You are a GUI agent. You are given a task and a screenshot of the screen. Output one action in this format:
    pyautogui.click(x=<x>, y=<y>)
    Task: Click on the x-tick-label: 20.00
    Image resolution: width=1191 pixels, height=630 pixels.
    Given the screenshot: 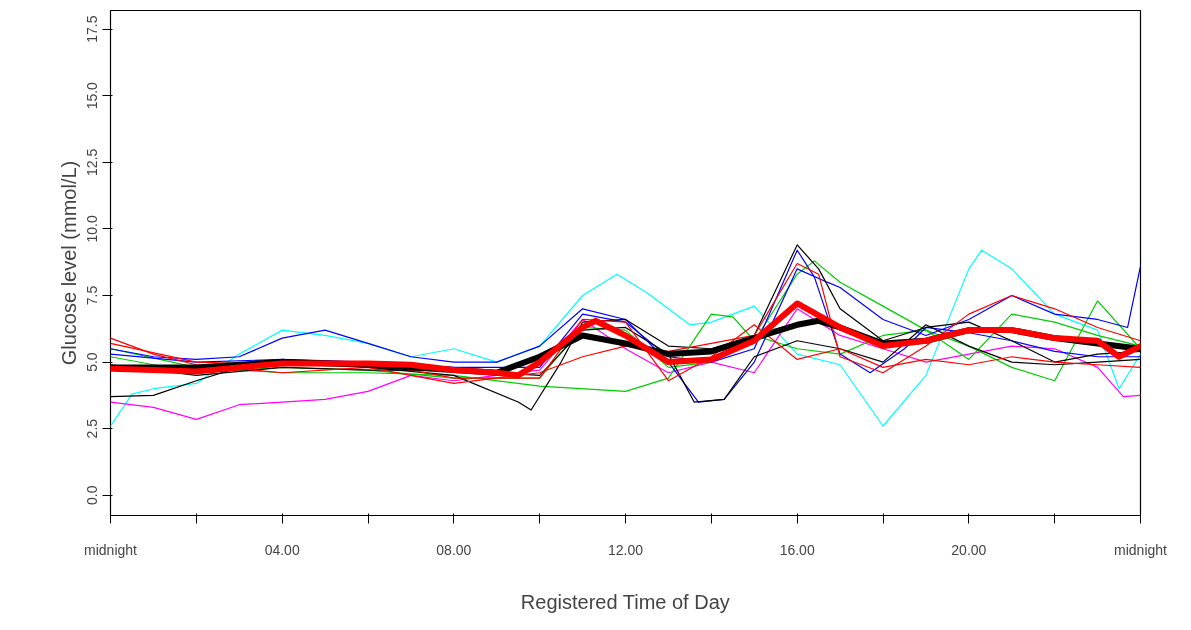 What is the action you would take?
    pyautogui.click(x=969, y=549)
    